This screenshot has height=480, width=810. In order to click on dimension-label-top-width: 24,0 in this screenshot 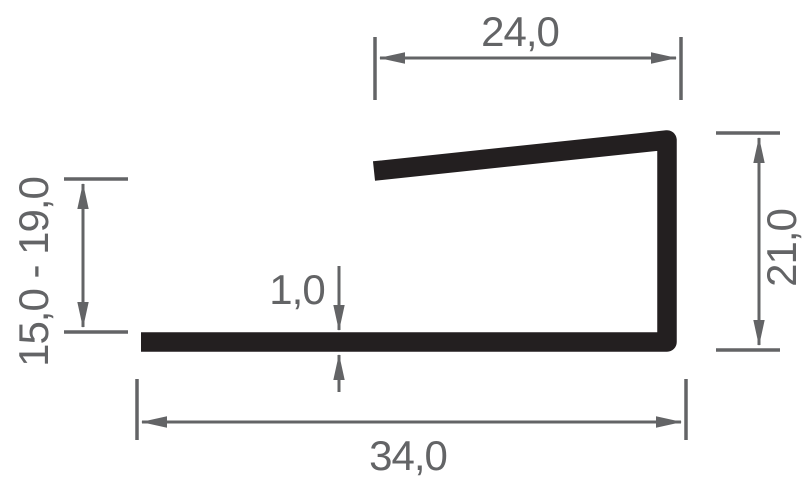, I will do `click(520, 31)`.